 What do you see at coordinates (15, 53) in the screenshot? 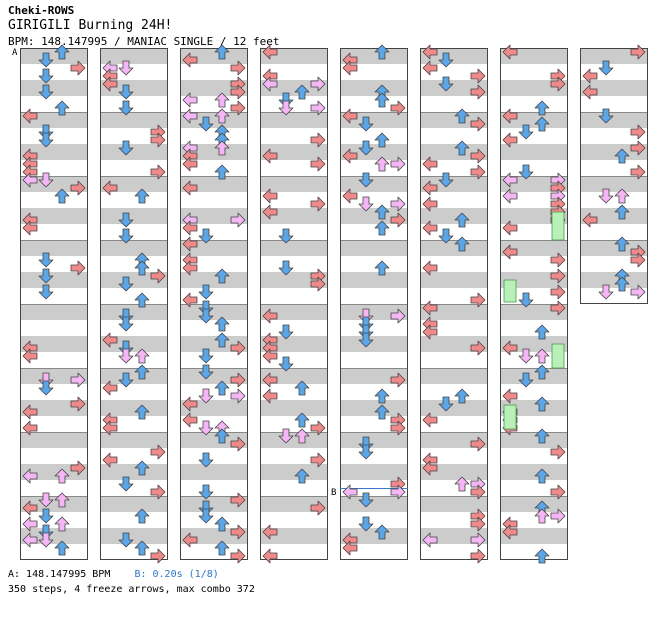
I see `bpm-marker-a: A` at bounding box center [15, 53].